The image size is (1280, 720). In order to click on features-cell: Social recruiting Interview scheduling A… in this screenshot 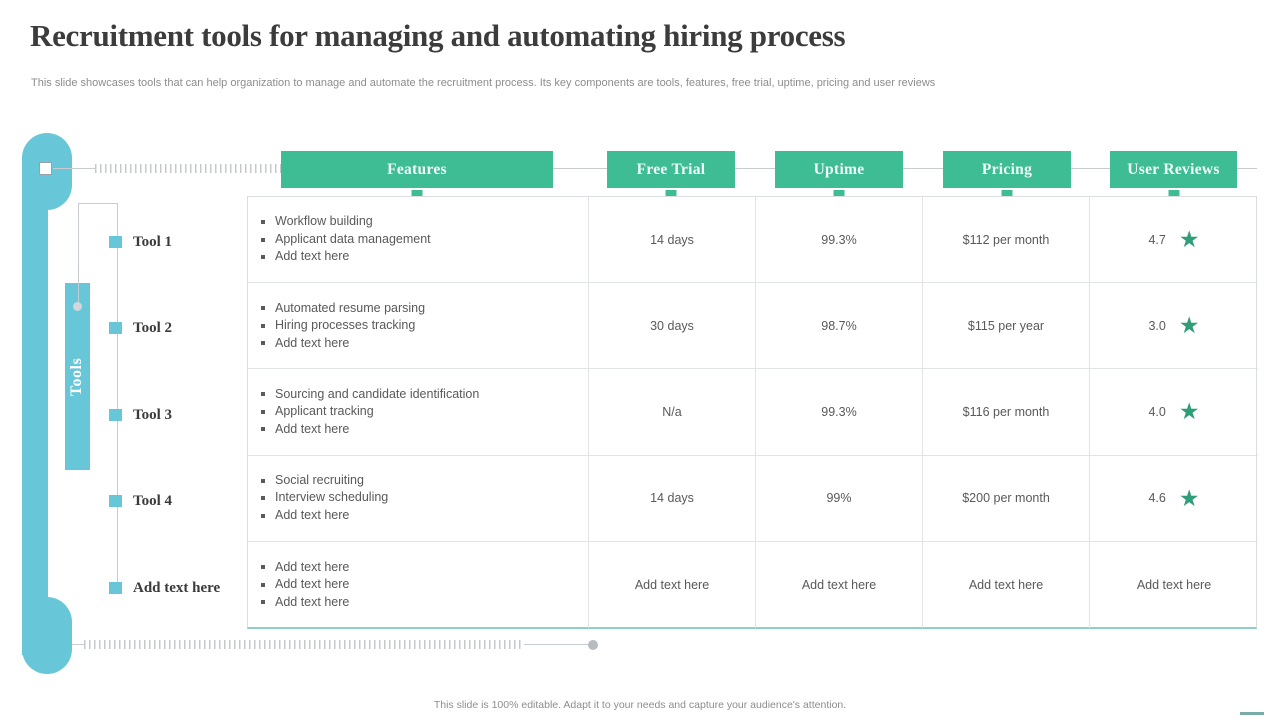, I will do `click(418, 498)`.